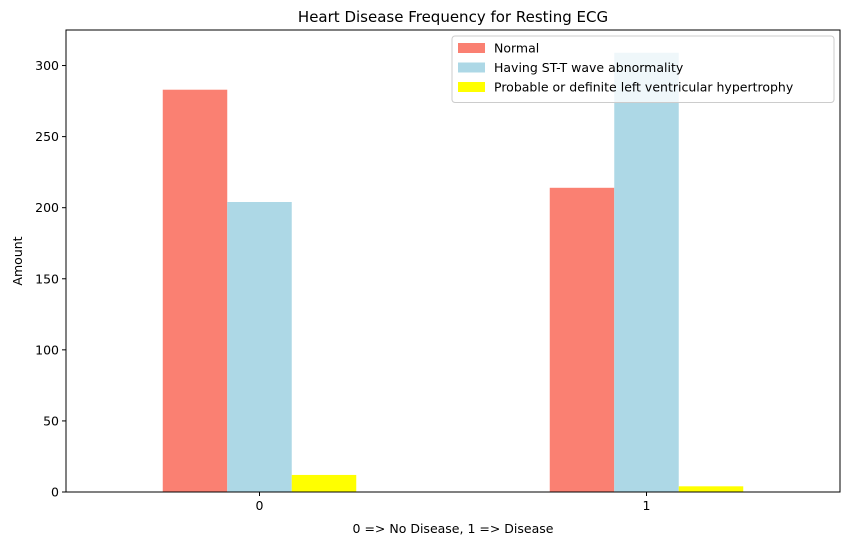 The width and height of the screenshot is (850, 545). Describe the element at coordinates (17, 260) in the screenshot. I see `y-axis-label: Amount` at that location.